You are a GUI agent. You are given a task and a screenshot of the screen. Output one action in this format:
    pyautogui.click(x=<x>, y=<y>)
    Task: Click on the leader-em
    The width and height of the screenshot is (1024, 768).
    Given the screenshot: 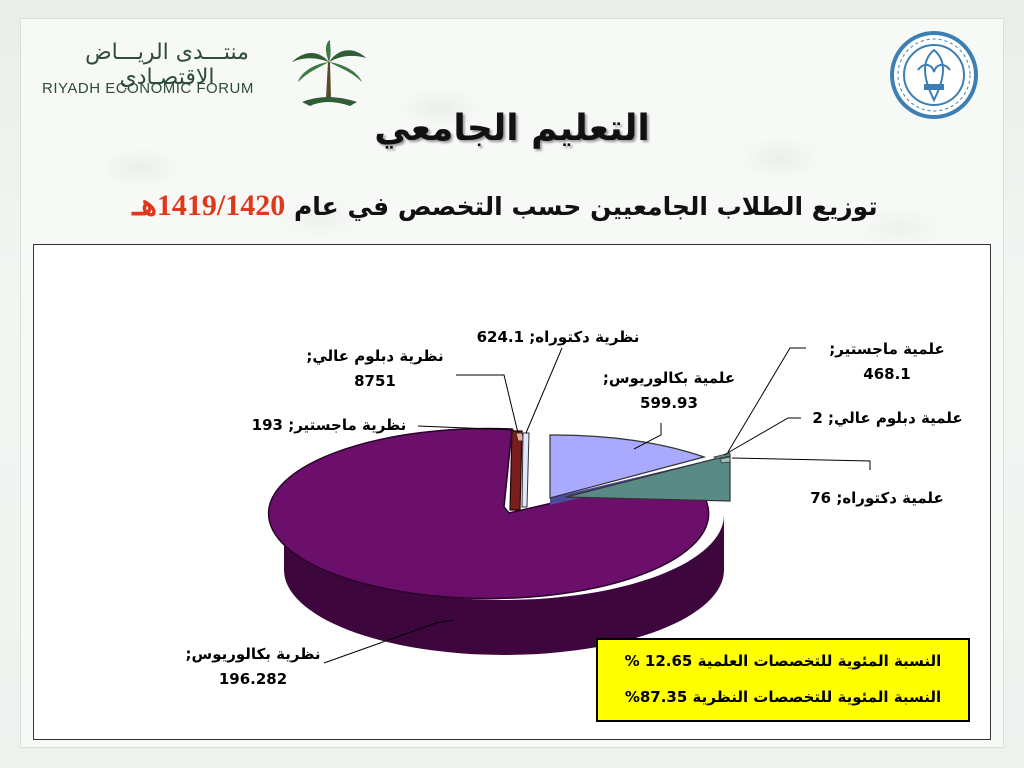 What is the action you would take?
    pyautogui.click(x=766, y=400)
    